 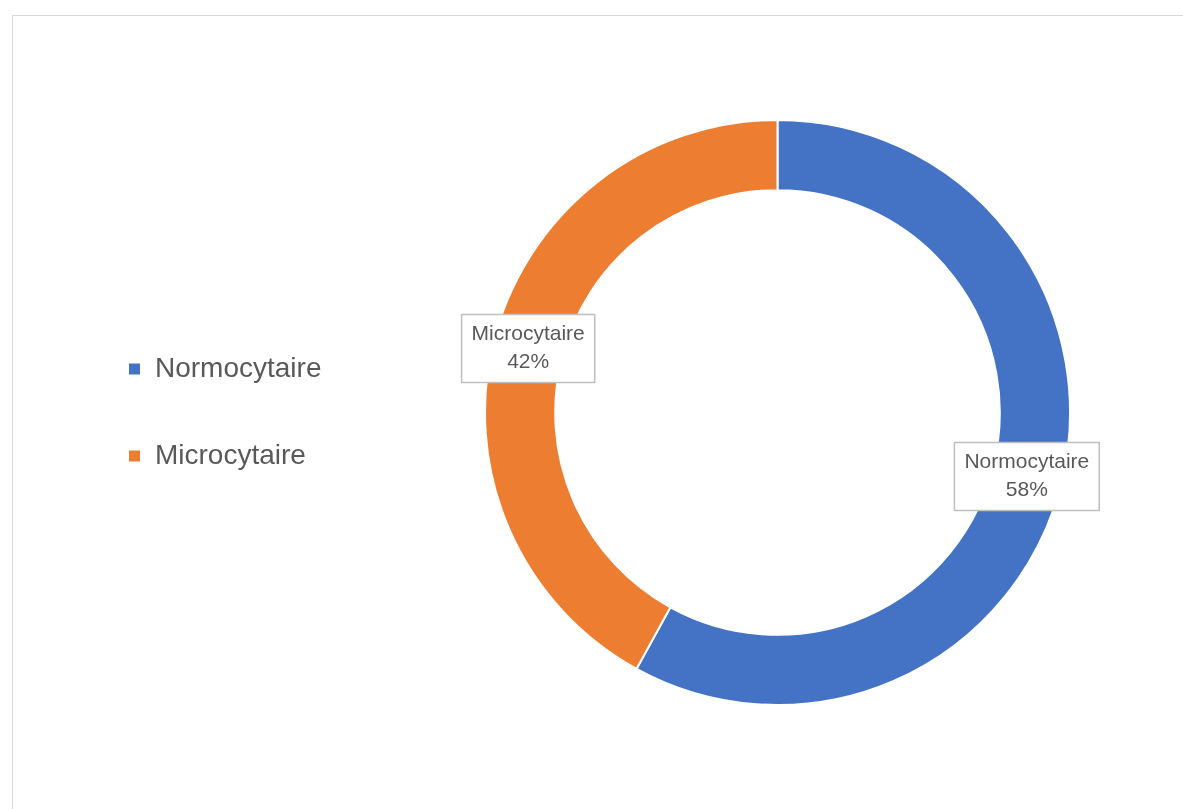 I want to click on data-label: 42%, so click(x=528, y=361).